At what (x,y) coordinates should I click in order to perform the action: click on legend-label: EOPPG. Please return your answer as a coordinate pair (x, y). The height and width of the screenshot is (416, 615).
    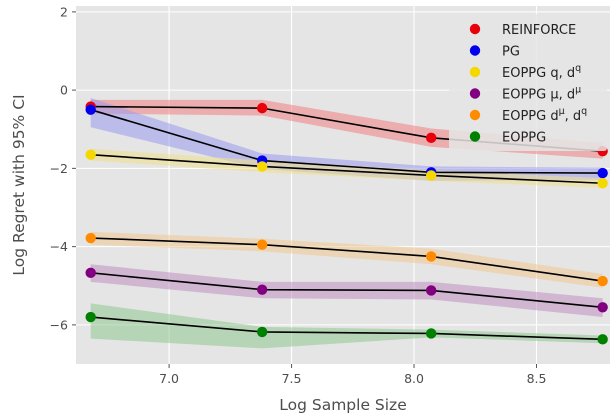
    Looking at the image, I should click on (524, 138).